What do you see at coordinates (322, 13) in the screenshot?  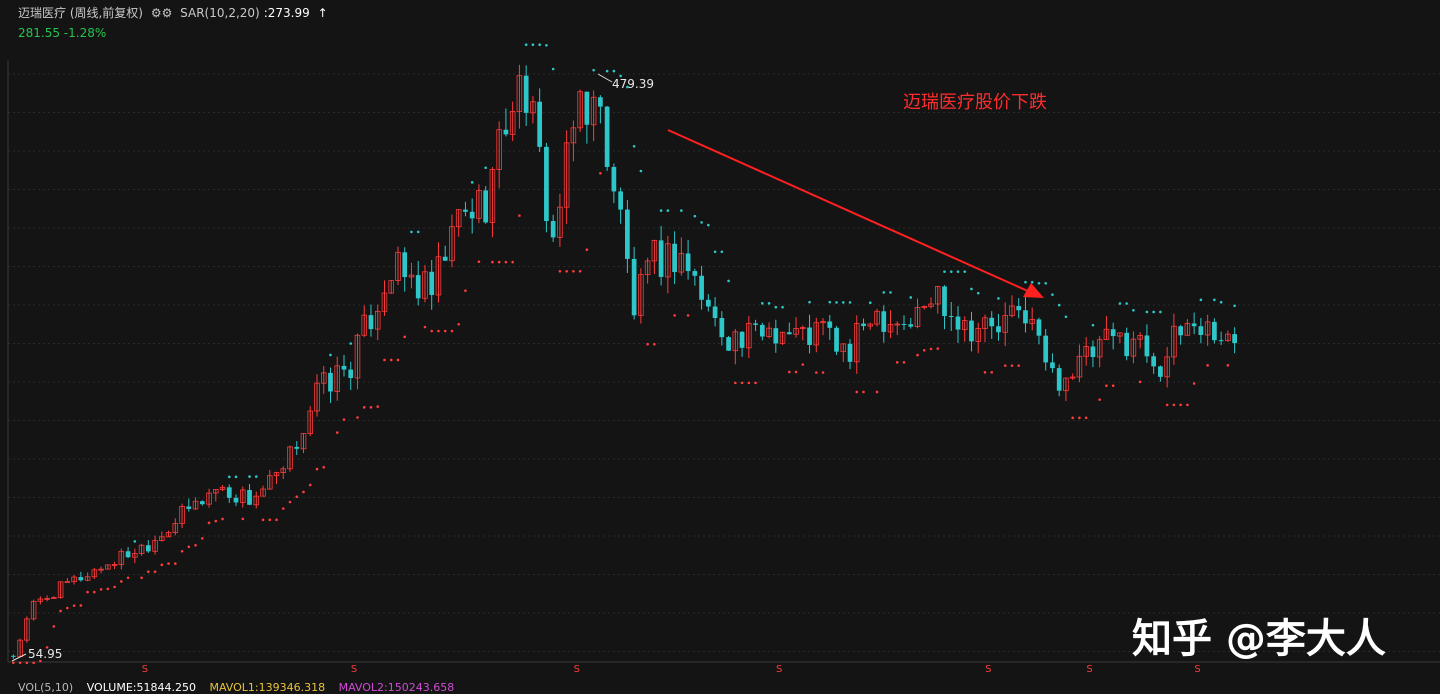 I see `trend-arrow-icon: ↑` at bounding box center [322, 13].